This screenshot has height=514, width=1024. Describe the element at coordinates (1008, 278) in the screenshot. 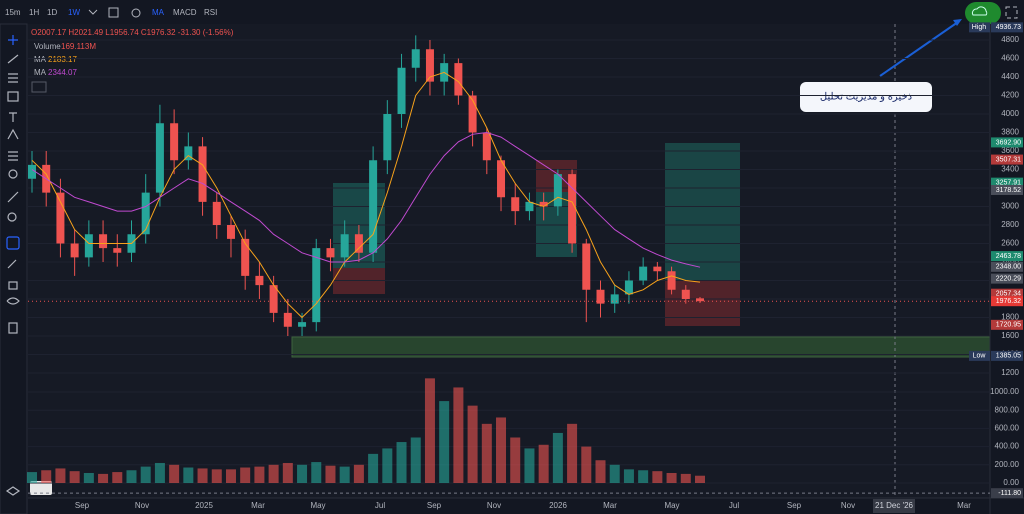

I see `price-tag-label: 2220.29` at that location.